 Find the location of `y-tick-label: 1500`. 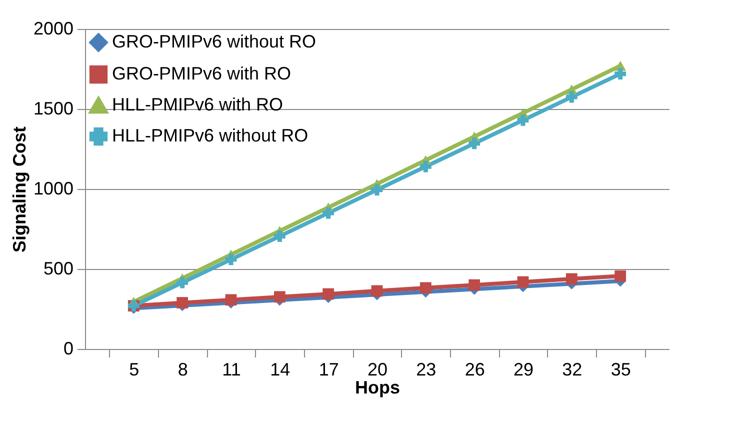

y-tick-label: 1500 is located at coordinates (53, 108).